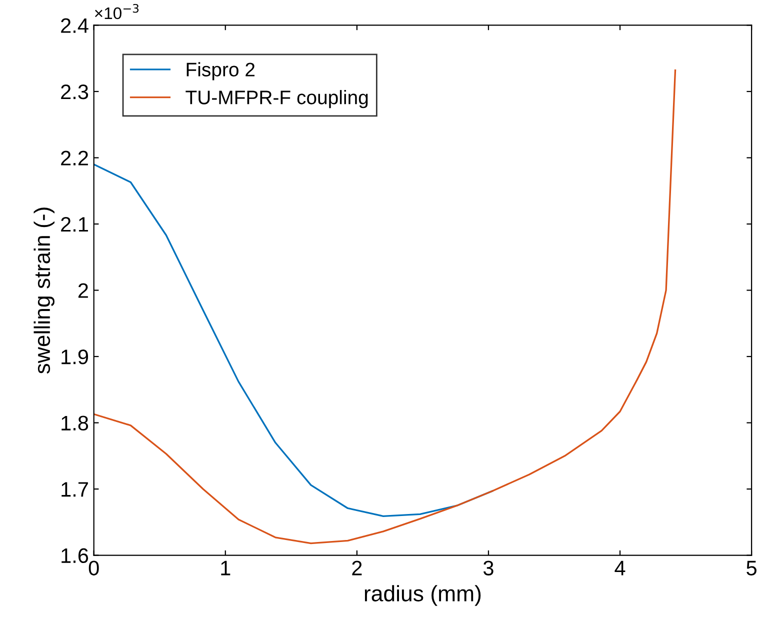  What do you see at coordinates (74, 158) in the screenshot?
I see `y-tick-label: 2.2` at bounding box center [74, 158].